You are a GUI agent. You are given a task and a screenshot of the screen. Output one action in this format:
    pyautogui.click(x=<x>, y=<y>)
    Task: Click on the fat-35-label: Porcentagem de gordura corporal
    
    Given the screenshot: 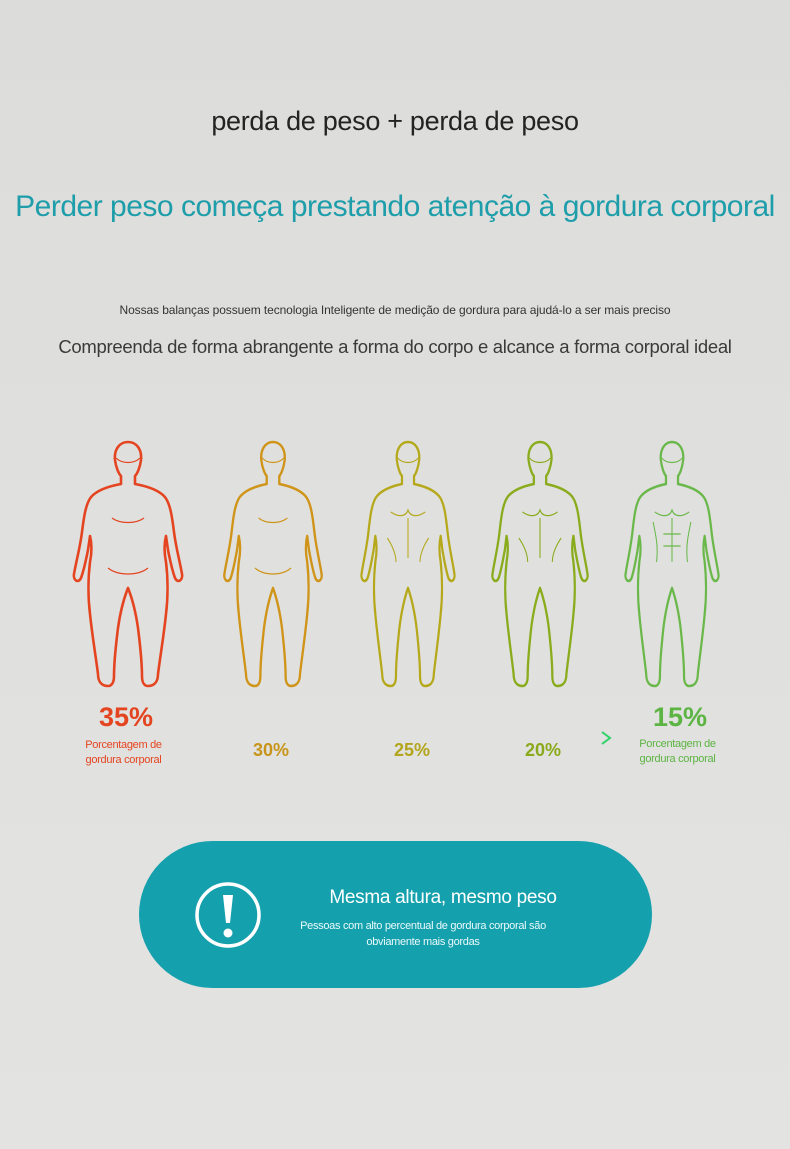 What is the action you would take?
    pyautogui.click(x=123, y=752)
    